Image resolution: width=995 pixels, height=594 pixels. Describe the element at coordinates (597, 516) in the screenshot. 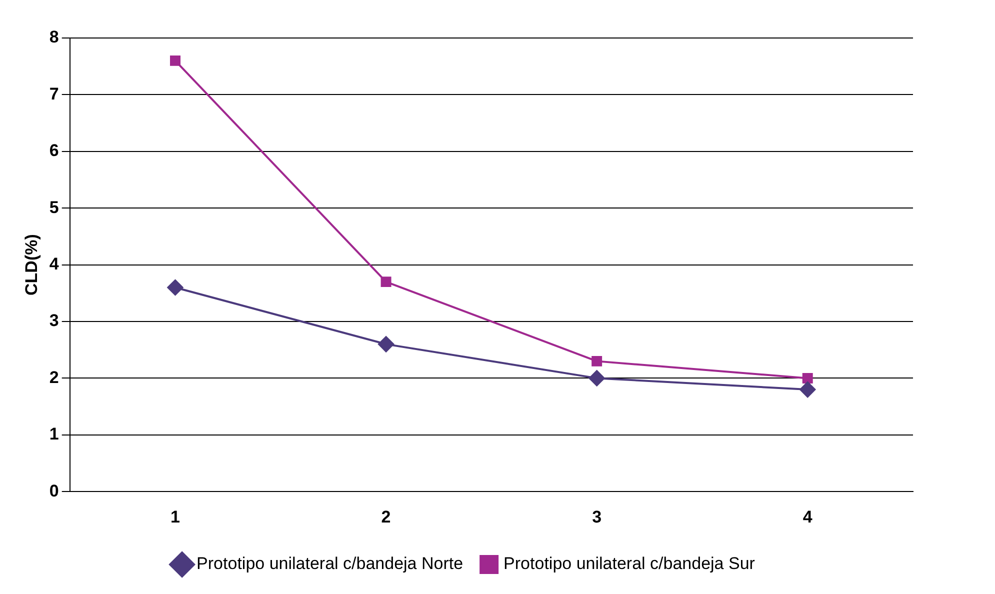

I see `x-tick-label: 3` at that location.